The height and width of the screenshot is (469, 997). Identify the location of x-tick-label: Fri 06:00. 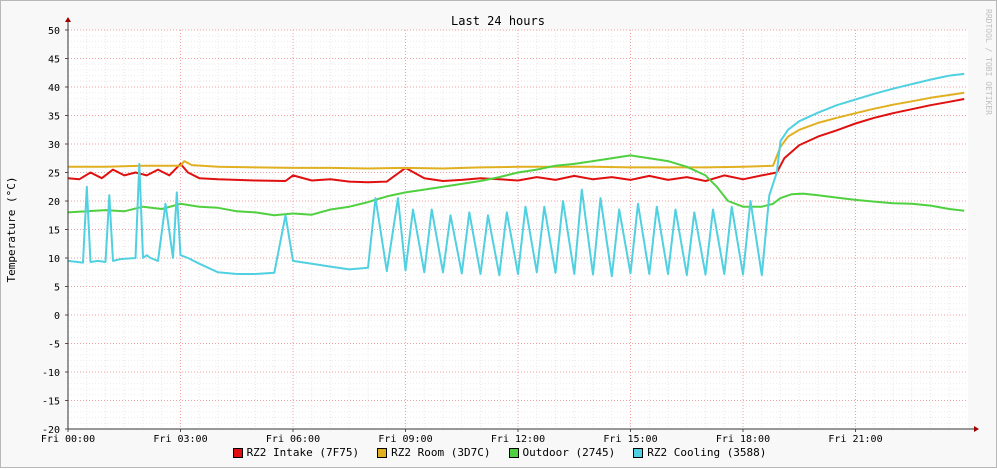
(293, 439).